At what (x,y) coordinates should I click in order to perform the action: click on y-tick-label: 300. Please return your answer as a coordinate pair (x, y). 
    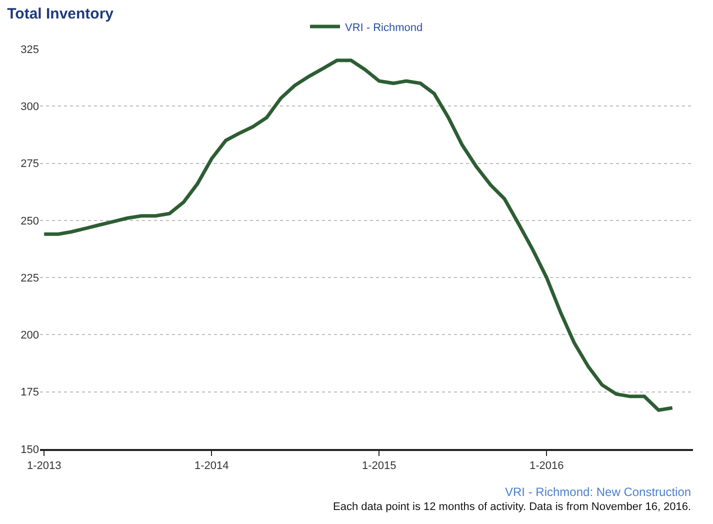
    Looking at the image, I should click on (29, 106).